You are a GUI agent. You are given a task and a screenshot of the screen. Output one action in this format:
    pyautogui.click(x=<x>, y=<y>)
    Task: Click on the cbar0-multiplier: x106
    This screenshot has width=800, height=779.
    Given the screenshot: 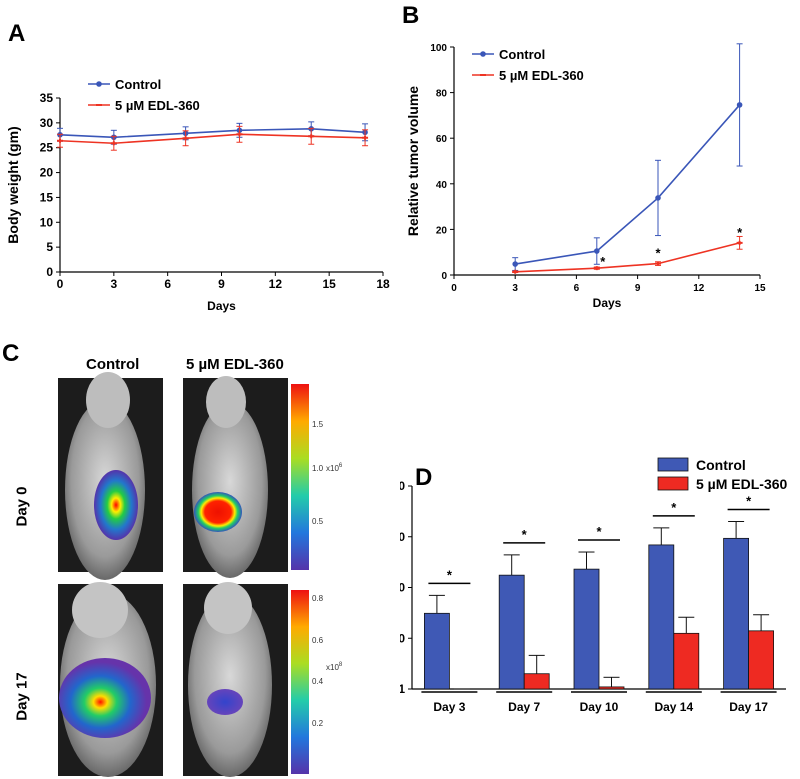 What is the action you would take?
    pyautogui.click(x=334, y=468)
    